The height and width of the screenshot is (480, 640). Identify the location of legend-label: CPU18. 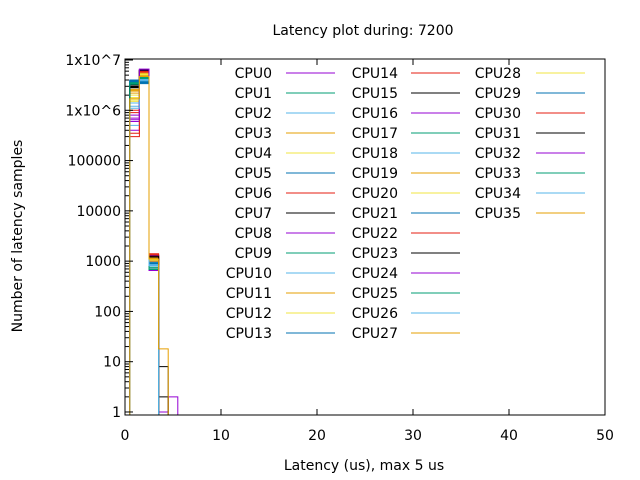
(375, 154).